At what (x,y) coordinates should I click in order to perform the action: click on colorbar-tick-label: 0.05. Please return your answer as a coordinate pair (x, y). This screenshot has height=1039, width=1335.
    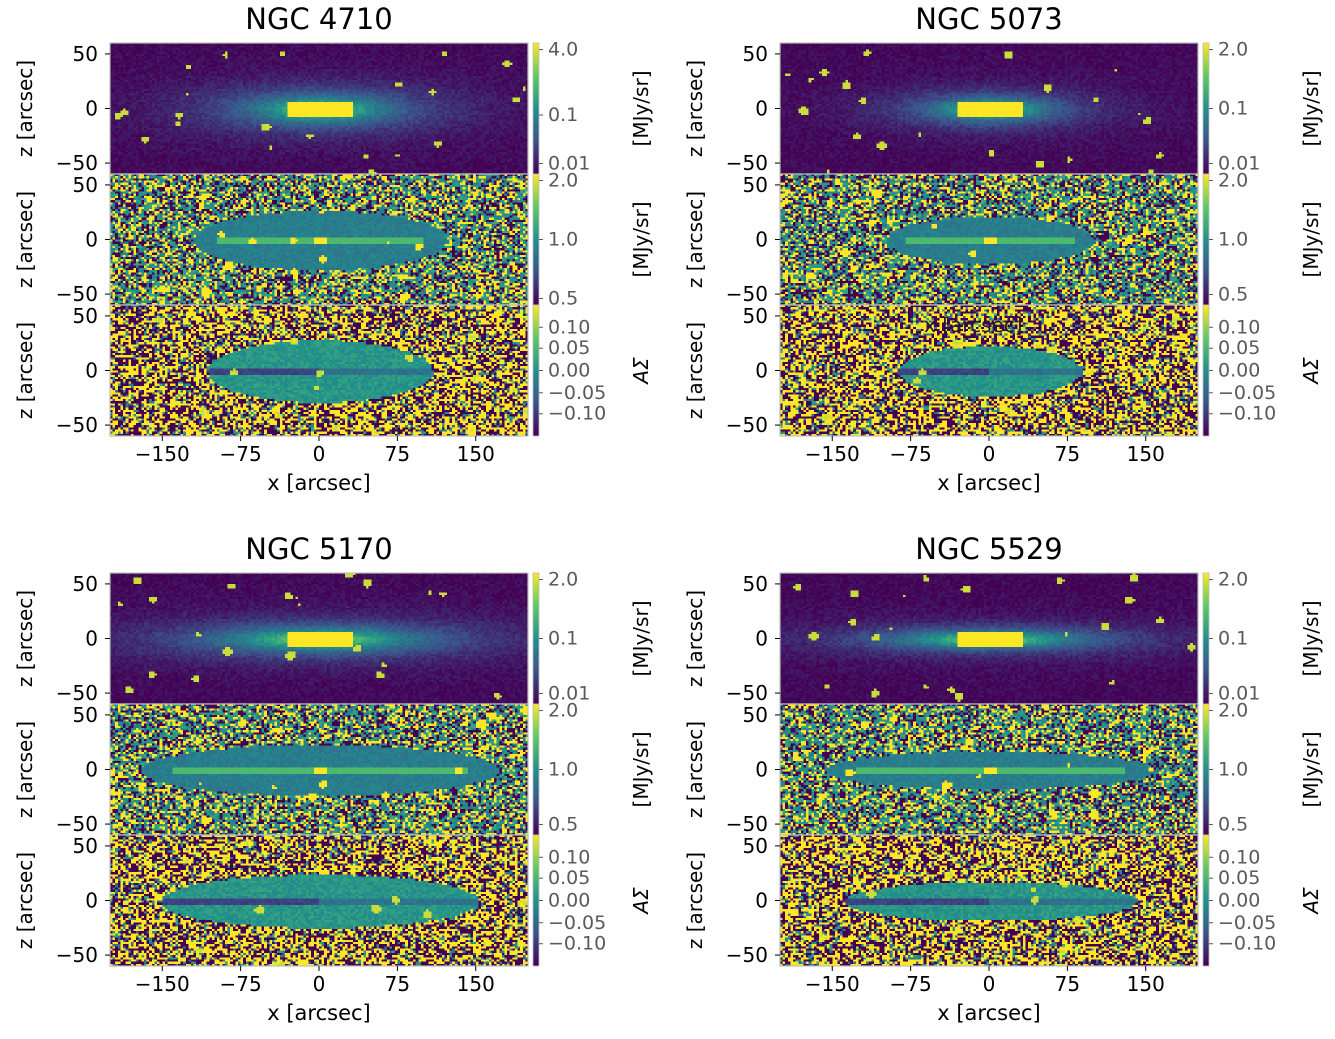
    Looking at the image, I should click on (1239, 348).